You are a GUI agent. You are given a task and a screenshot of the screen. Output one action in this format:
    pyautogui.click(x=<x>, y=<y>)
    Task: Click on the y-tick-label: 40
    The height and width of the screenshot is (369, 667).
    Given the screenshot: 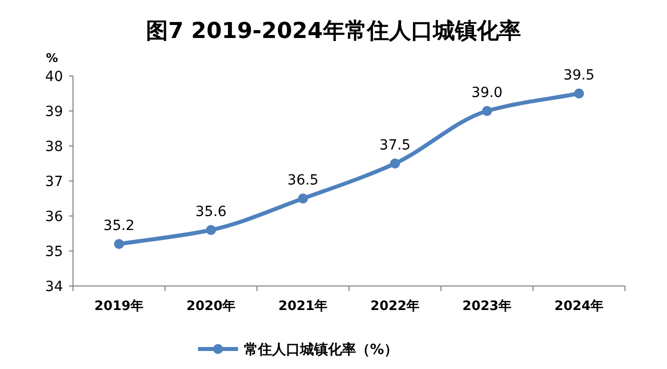 What is the action you would take?
    pyautogui.click(x=54, y=77)
    